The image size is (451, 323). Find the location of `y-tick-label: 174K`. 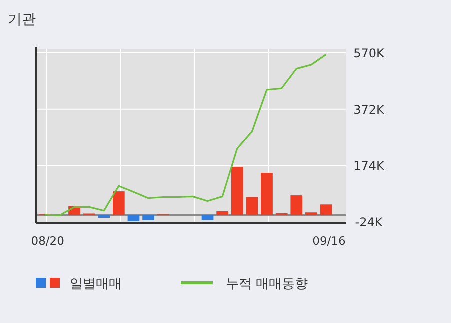

y-tick-label: 174K is located at coordinates (370, 166).